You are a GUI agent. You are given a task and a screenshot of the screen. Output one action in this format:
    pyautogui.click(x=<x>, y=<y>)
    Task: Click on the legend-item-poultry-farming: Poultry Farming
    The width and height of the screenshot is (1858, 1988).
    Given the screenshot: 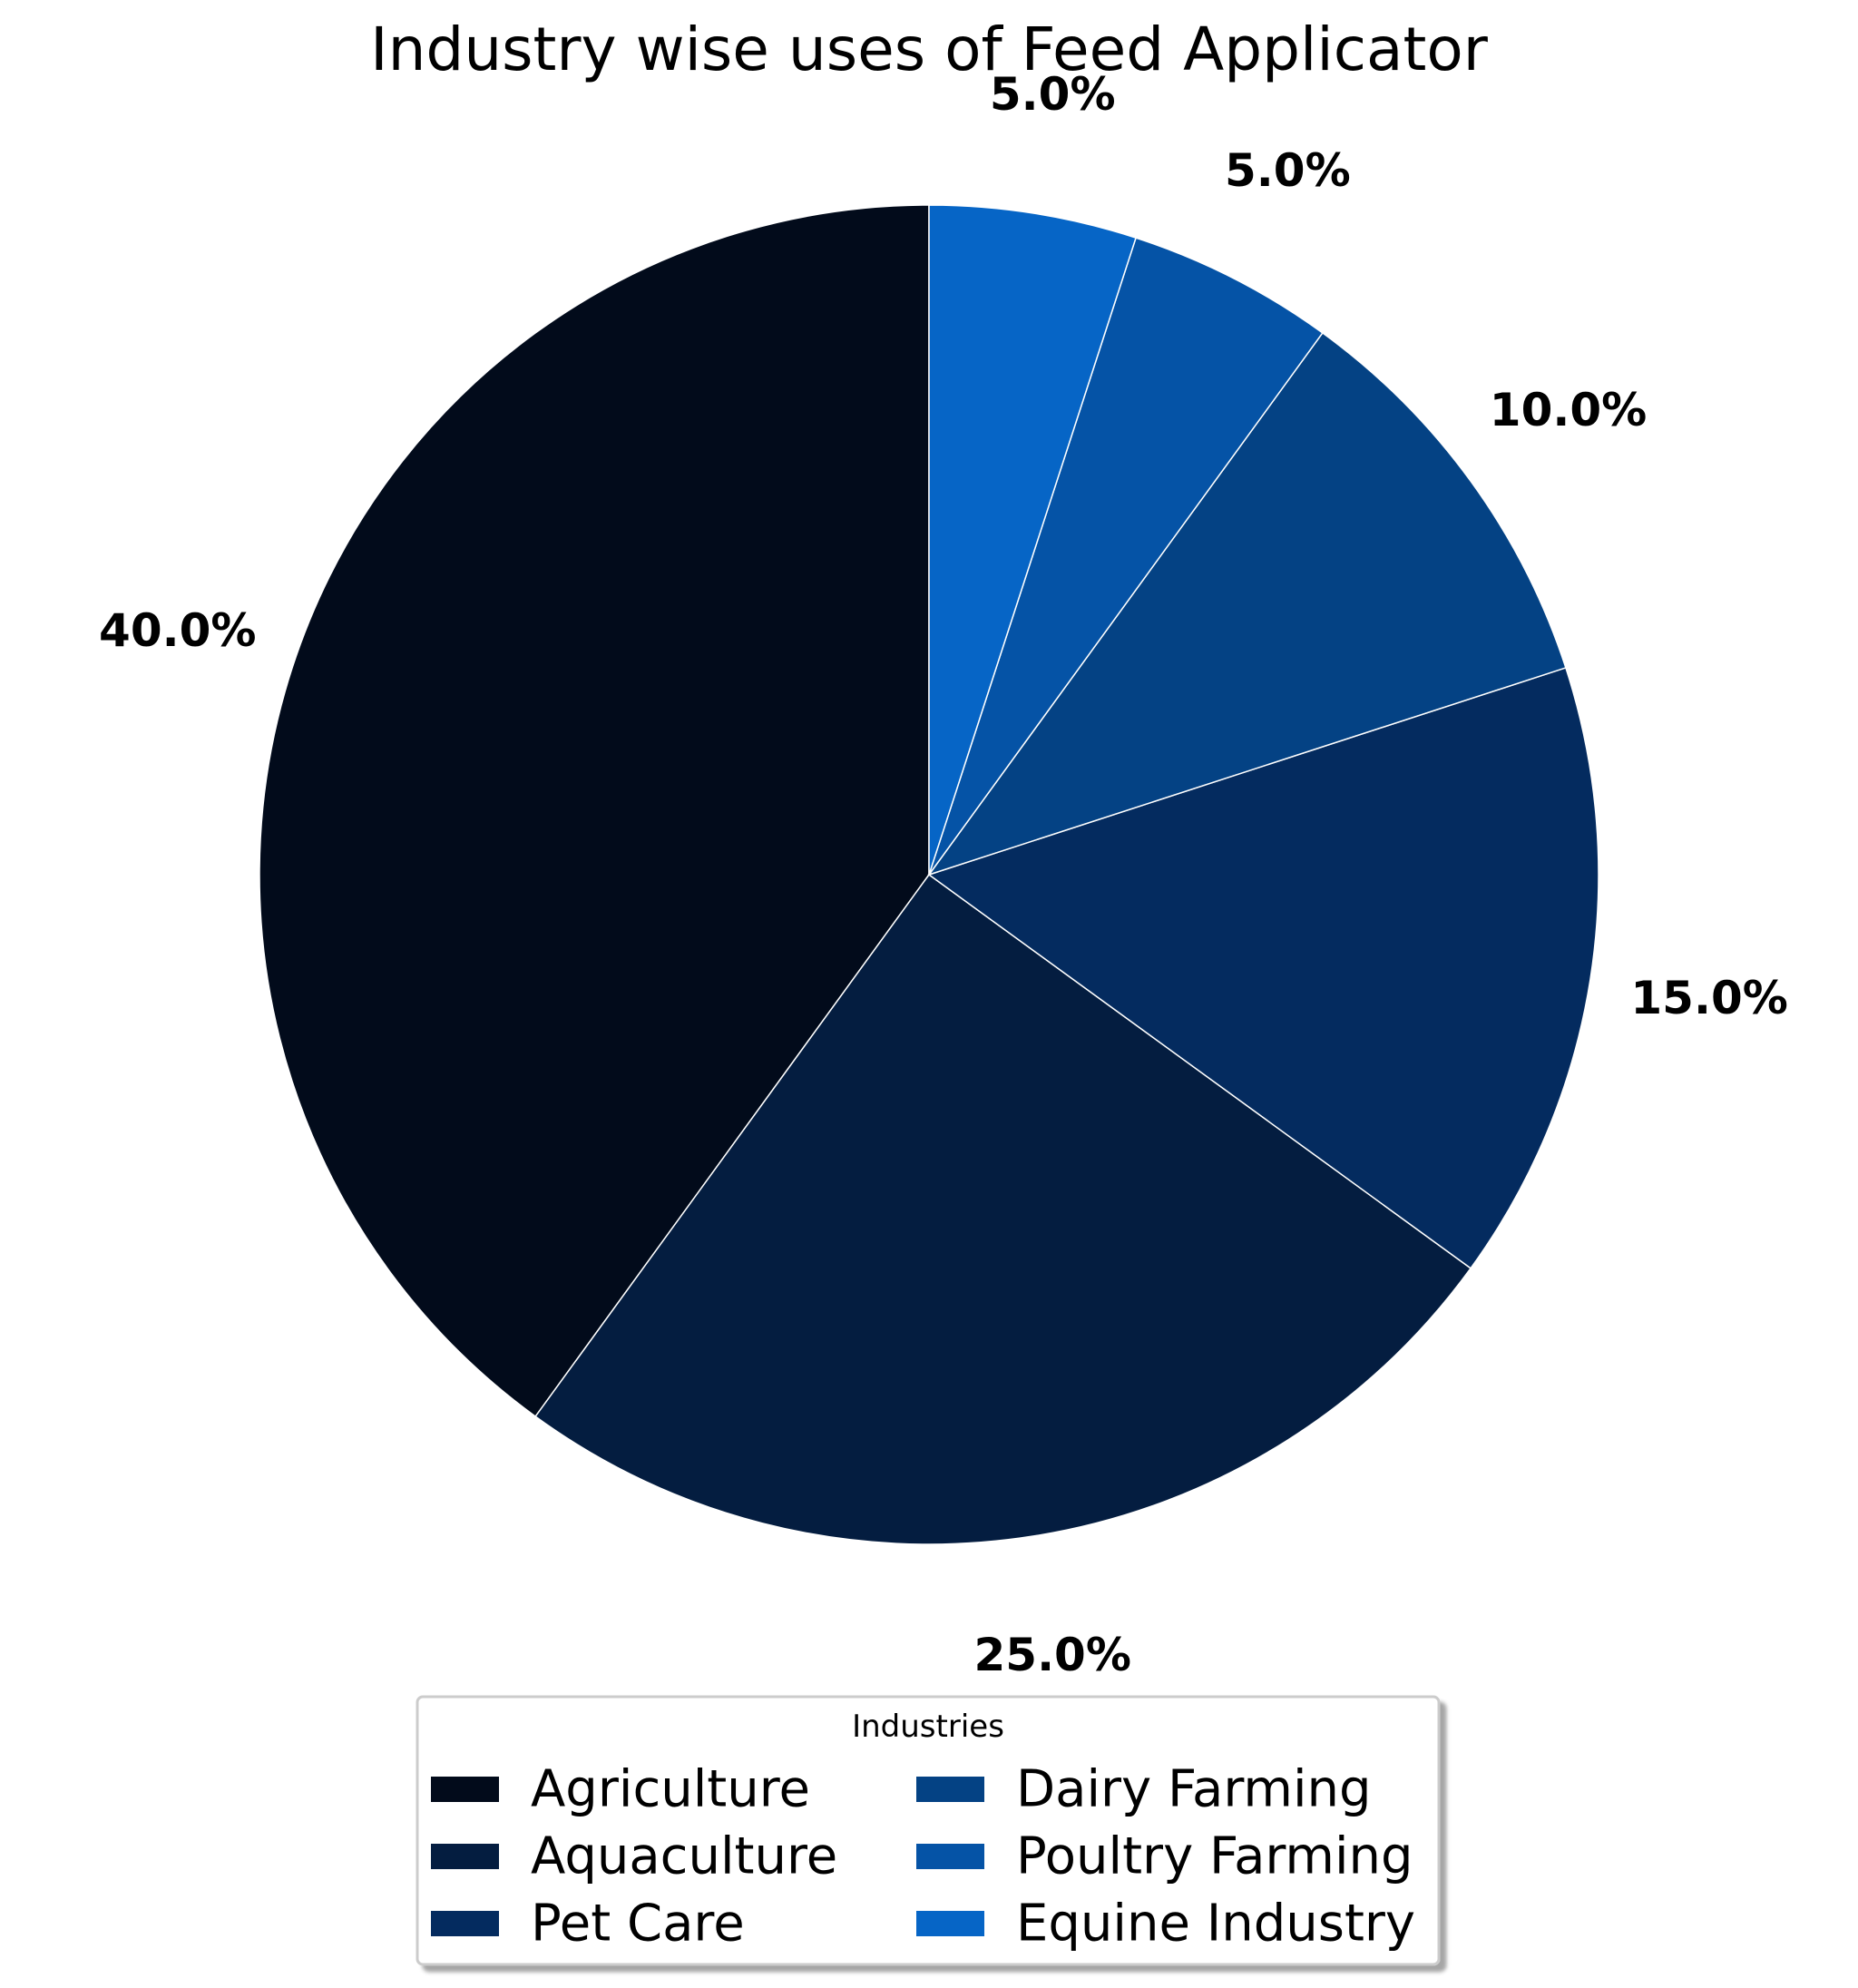 What is the action you would take?
    pyautogui.click(x=1164, y=1856)
    